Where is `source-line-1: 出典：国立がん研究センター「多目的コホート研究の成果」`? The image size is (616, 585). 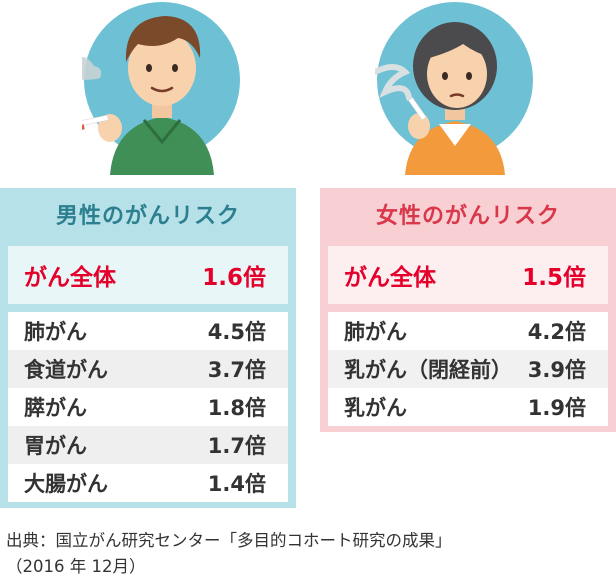
source-line-1: 出典：国立がん研究センター「多目的コホート研究の成果」 is located at coordinates (229, 540).